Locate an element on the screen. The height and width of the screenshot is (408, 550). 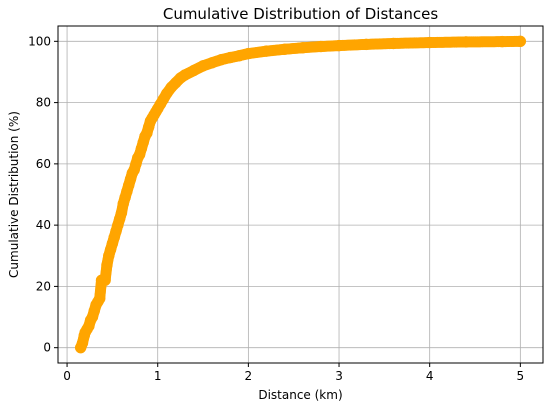
chart-title: Cumulative Distribution of Distances is located at coordinates (300, 14).